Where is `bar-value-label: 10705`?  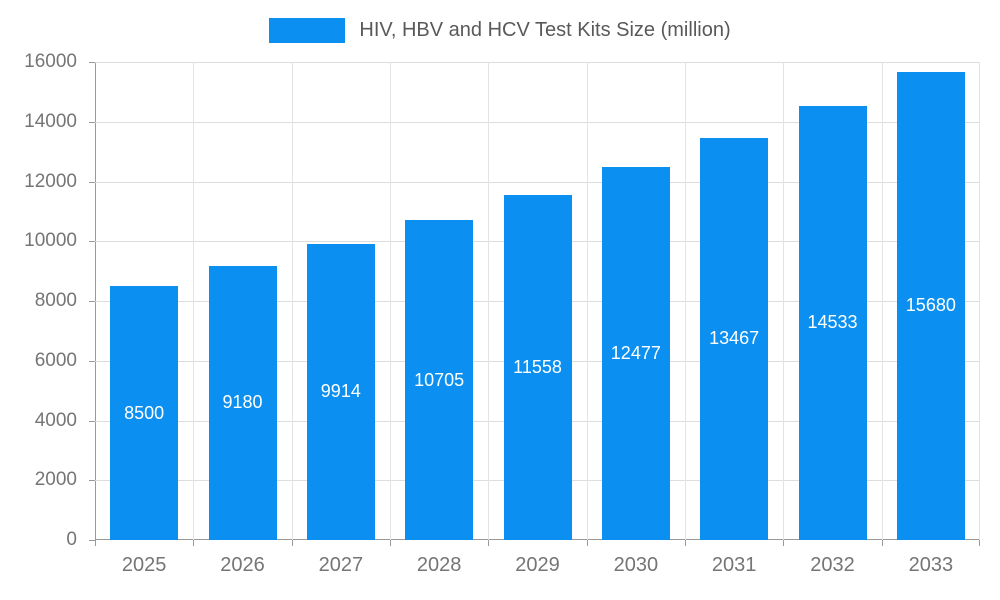
bar-value-label: 10705 is located at coordinates (439, 379).